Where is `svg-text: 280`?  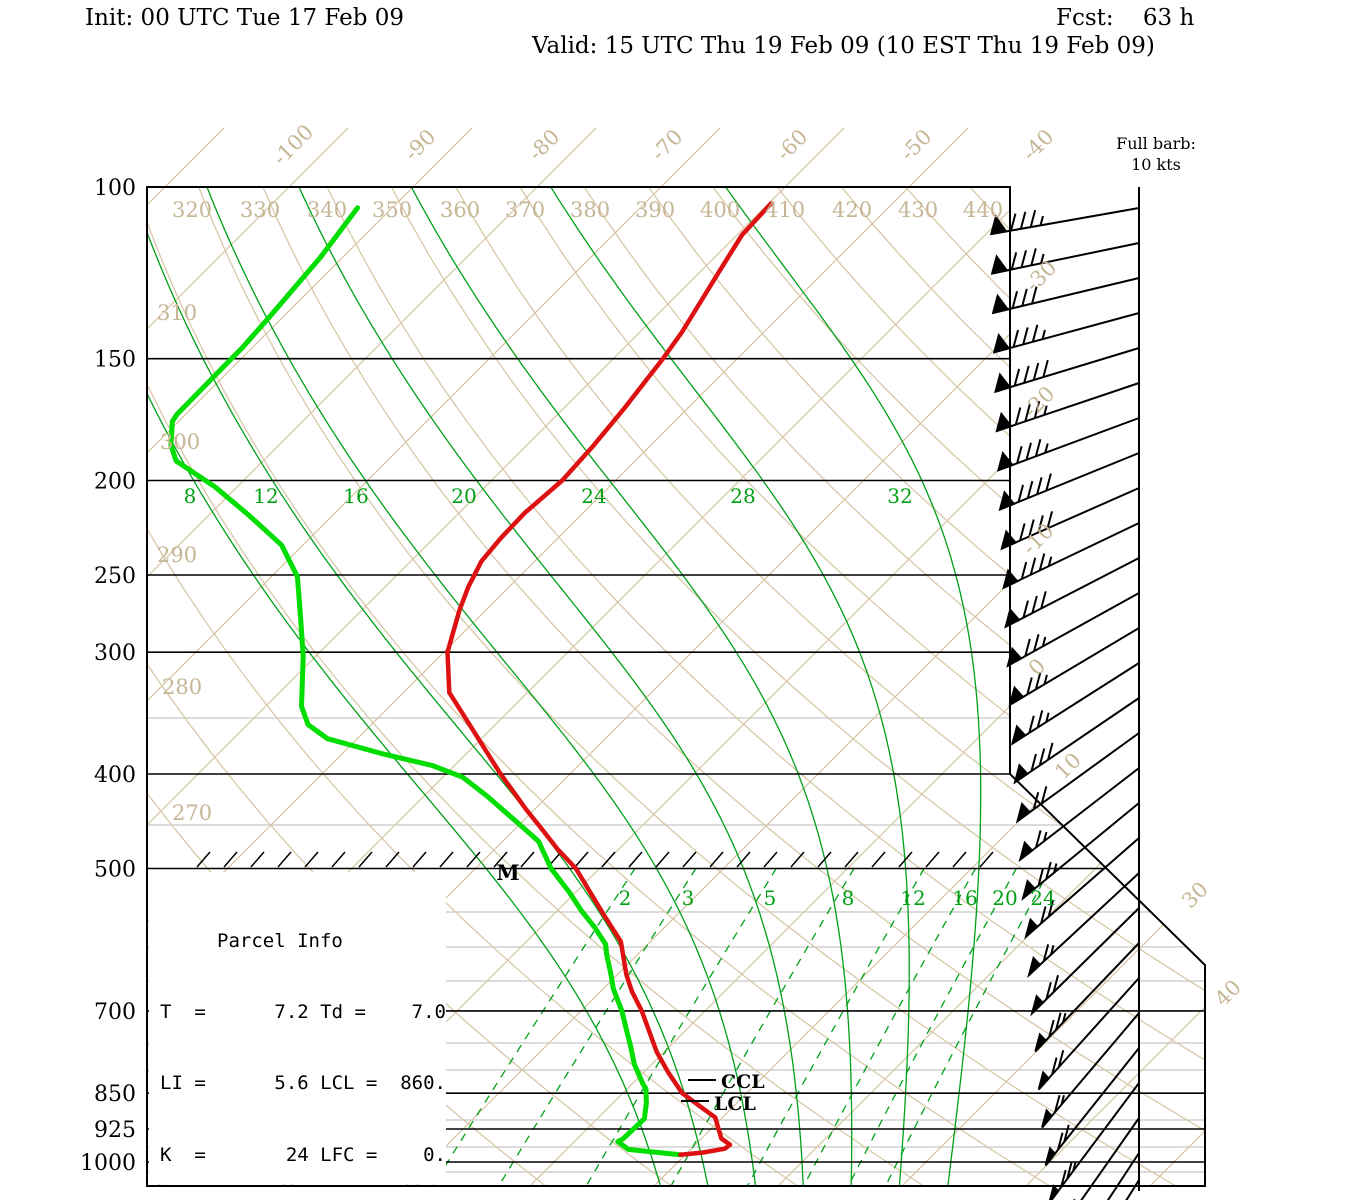
svg-text: 280 is located at coordinates (182, 687).